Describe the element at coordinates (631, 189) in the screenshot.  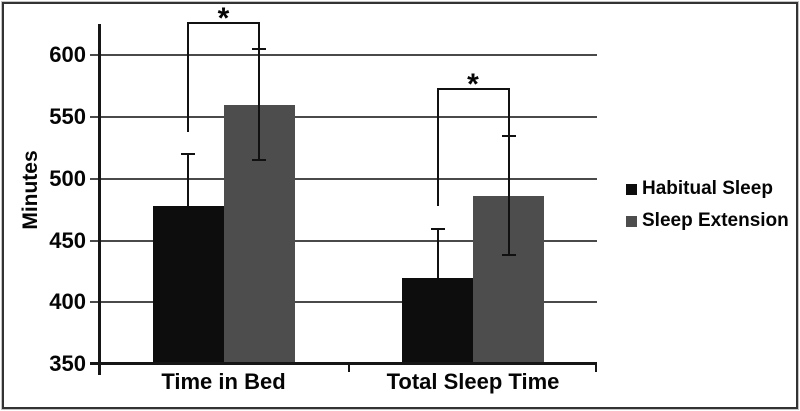
I see `legend-swatch-habitual-sleep` at that location.